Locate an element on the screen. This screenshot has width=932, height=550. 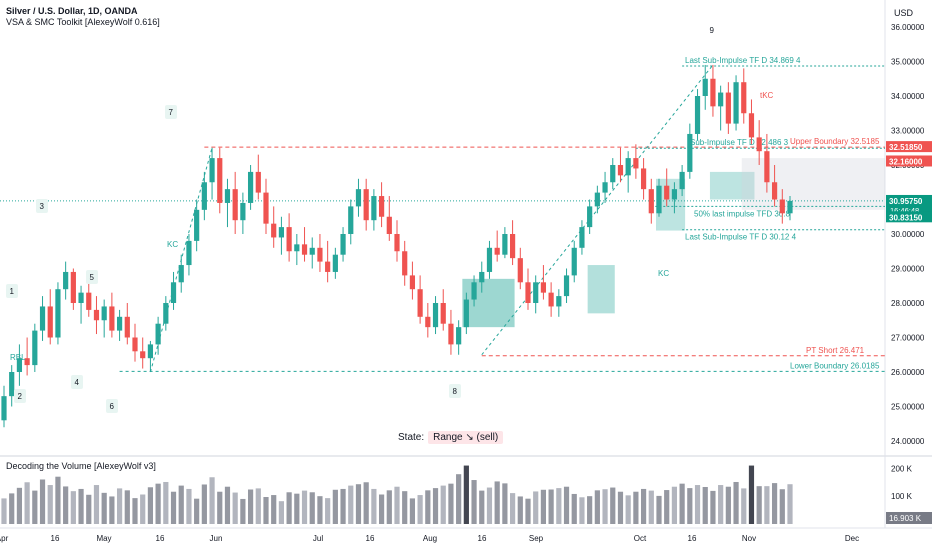
volume-tick-label: 100 K is located at coordinates (902, 496).